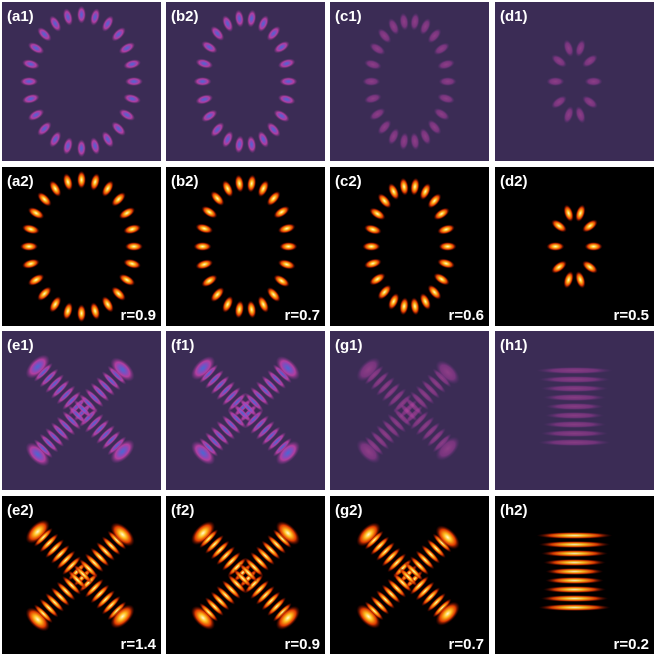 This screenshot has width=656, height=654. Describe the element at coordinates (574, 410) in the screenshot. I see `panel: (h1)` at that location.